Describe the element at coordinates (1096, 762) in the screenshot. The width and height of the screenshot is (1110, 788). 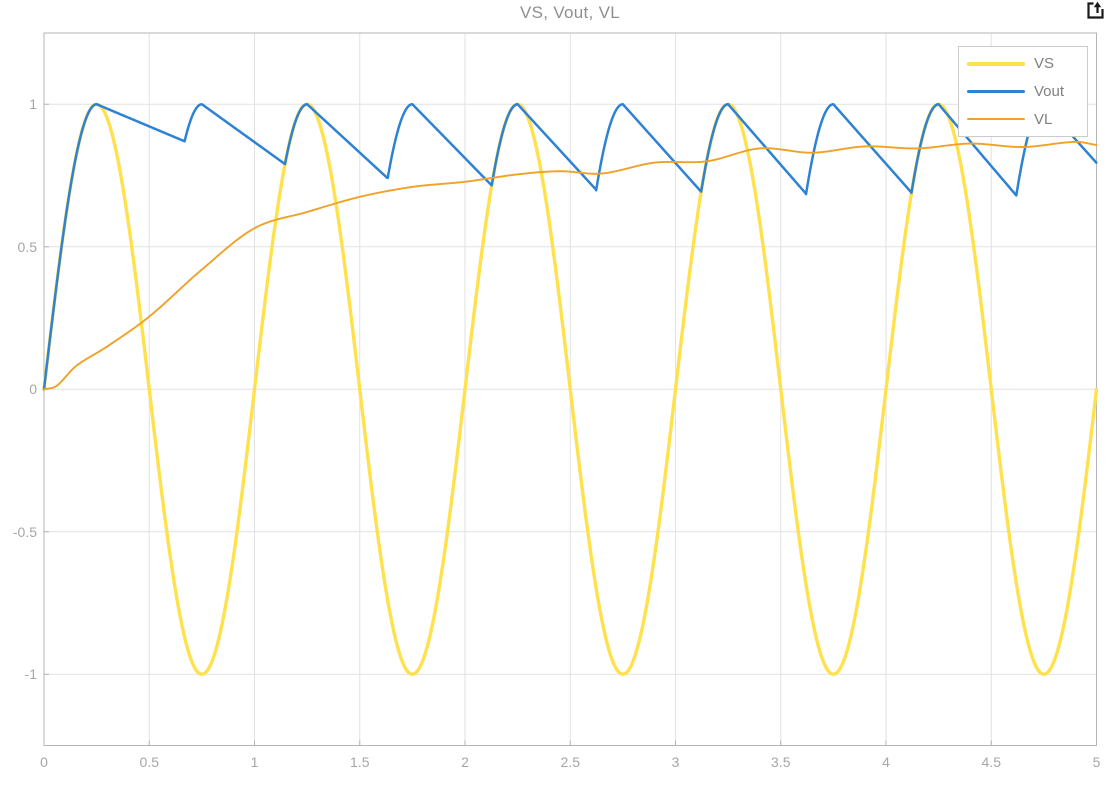
I see `x-tick-label: 5` at that location.